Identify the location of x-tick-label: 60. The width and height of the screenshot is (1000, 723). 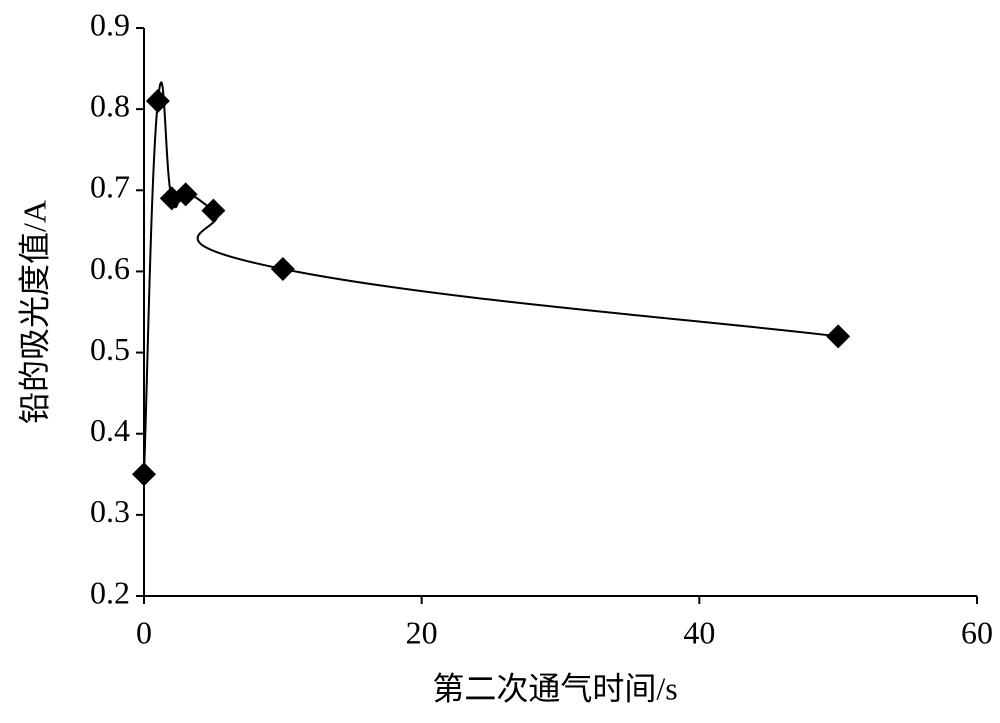
(977, 632).